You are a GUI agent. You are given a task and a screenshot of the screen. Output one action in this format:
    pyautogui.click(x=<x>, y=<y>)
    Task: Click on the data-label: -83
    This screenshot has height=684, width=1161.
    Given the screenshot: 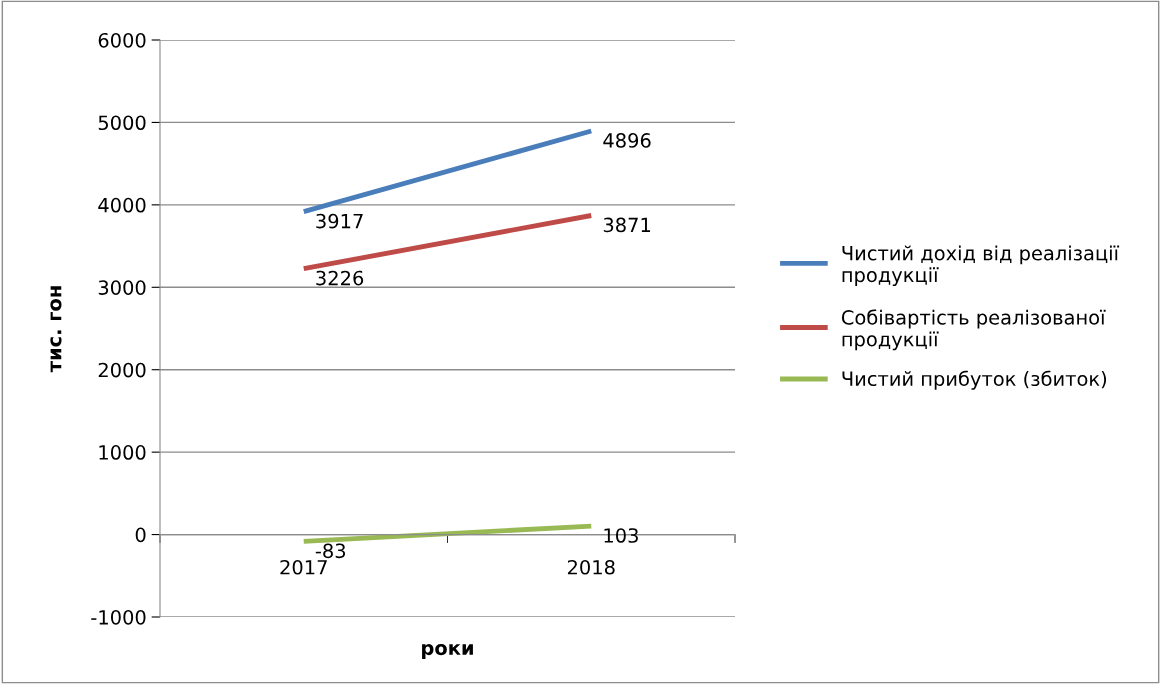 What is the action you would take?
    pyautogui.click(x=330, y=551)
    